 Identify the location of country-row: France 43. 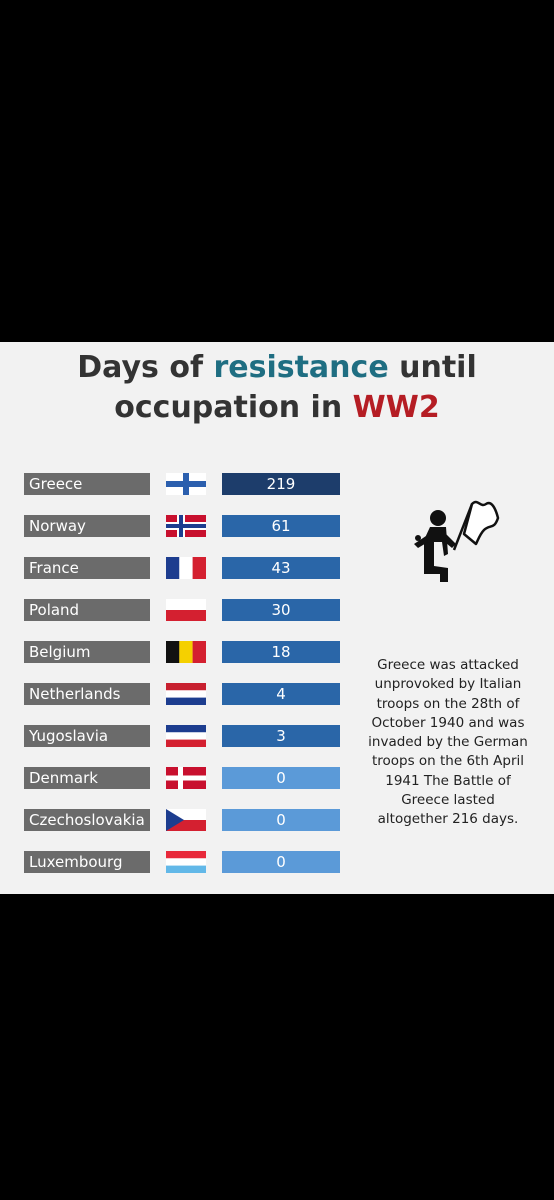
(277, 568).